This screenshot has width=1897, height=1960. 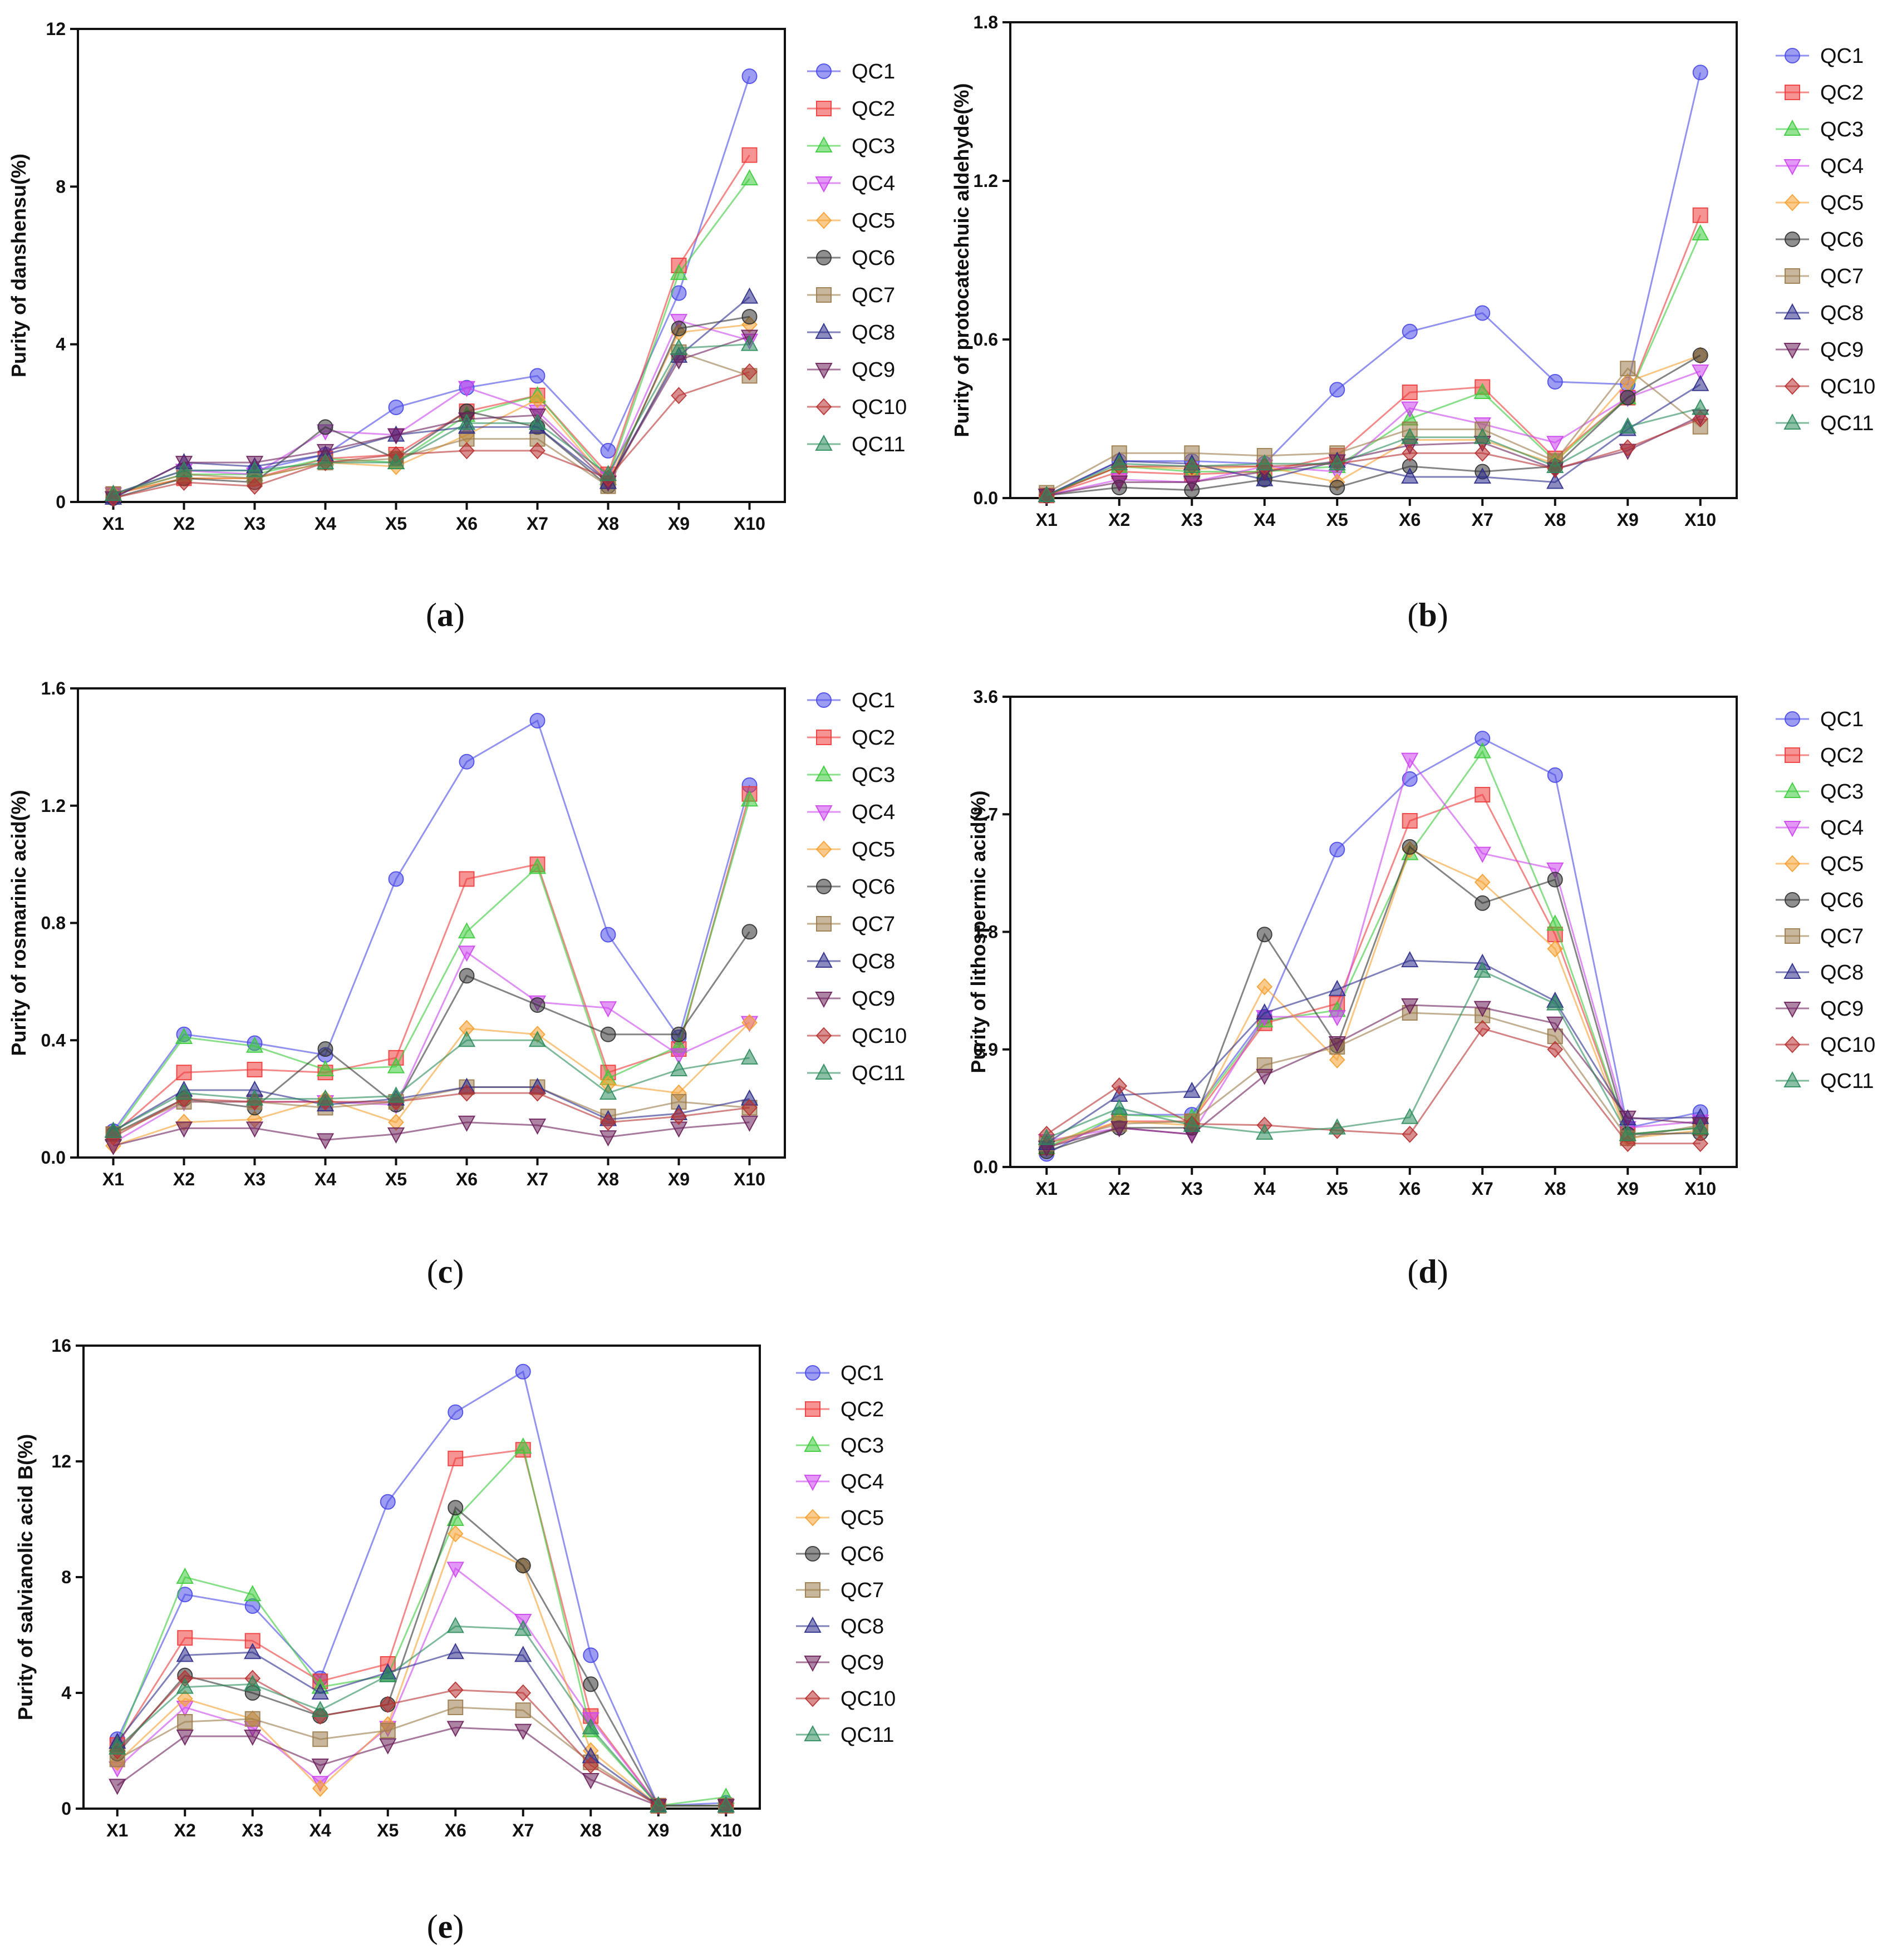 I want to click on y-tick-label: 0.8, so click(x=53, y=923).